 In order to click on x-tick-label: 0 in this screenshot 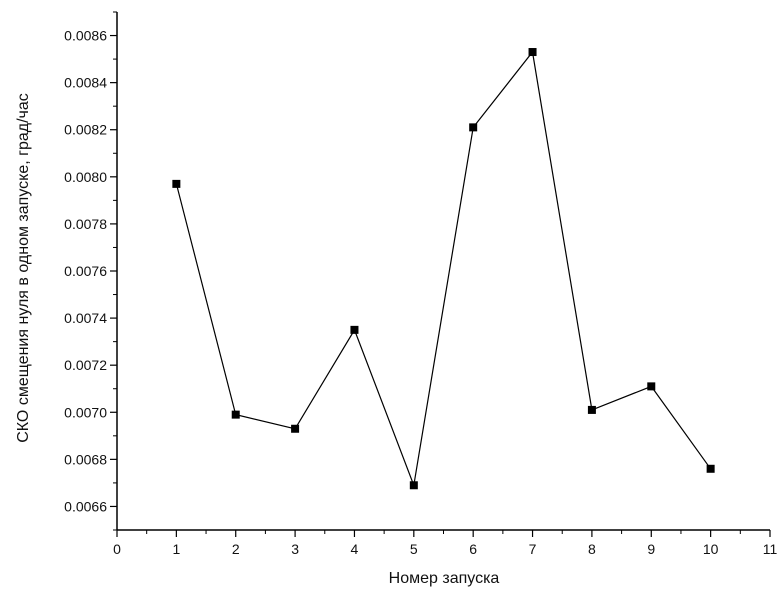, I will do `click(117, 549)`.